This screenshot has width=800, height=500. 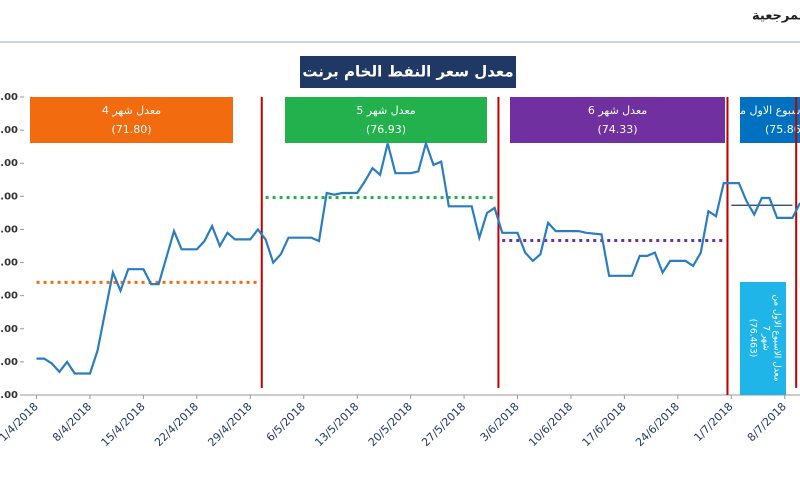 I want to click on y-tick-label: 81.00, so click(x=9, y=130).